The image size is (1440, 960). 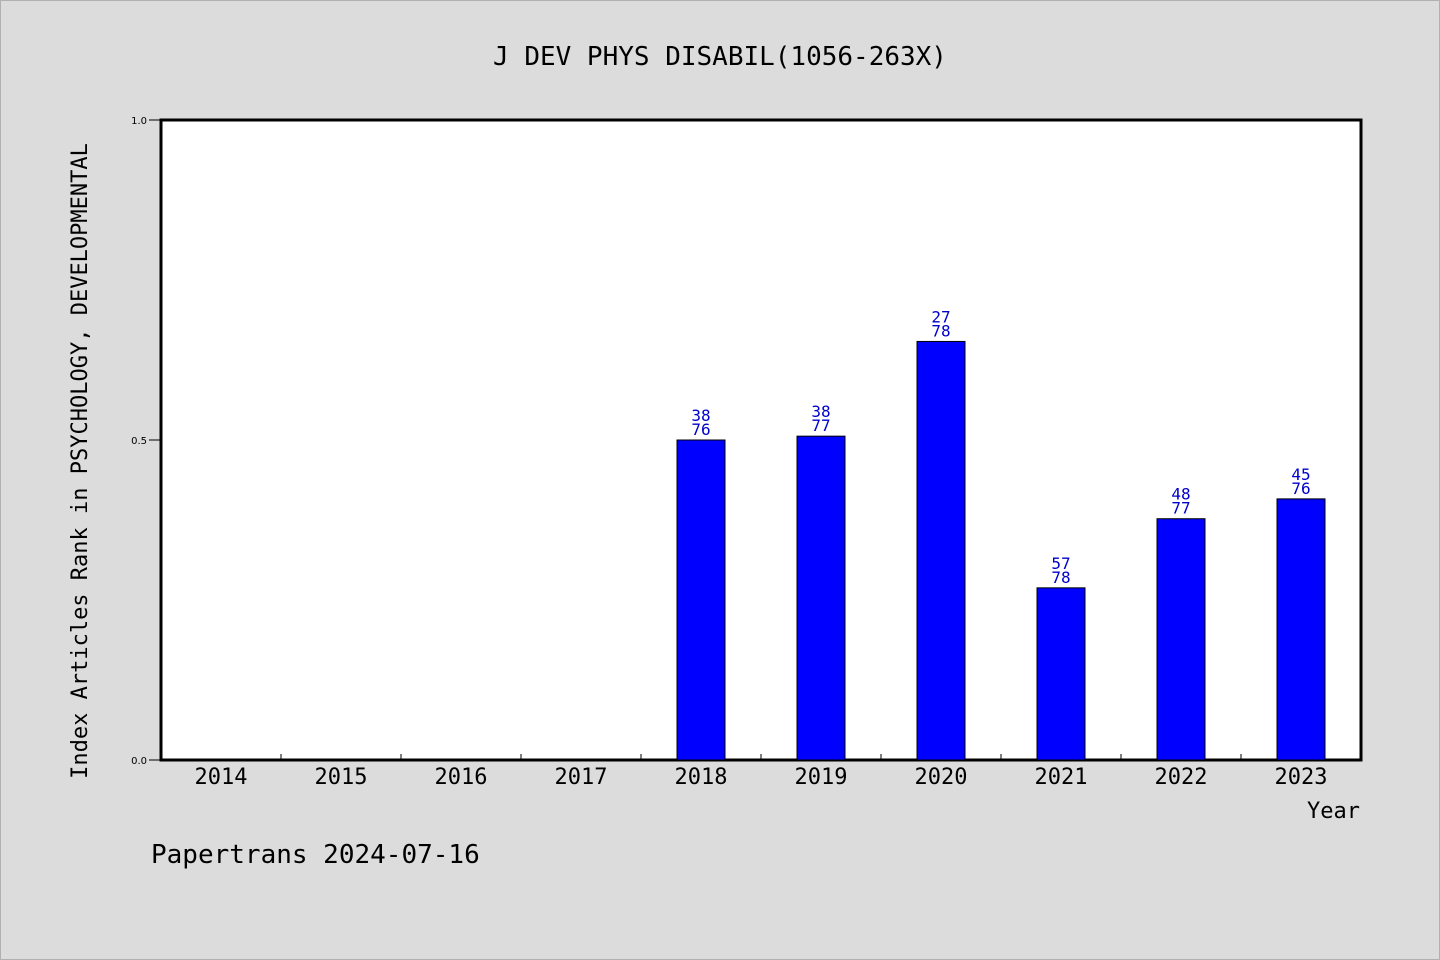 What do you see at coordinates (139, 761) in the screenshot?
I see `y-tick-label: 0.0` at bounding box center [139, 761].